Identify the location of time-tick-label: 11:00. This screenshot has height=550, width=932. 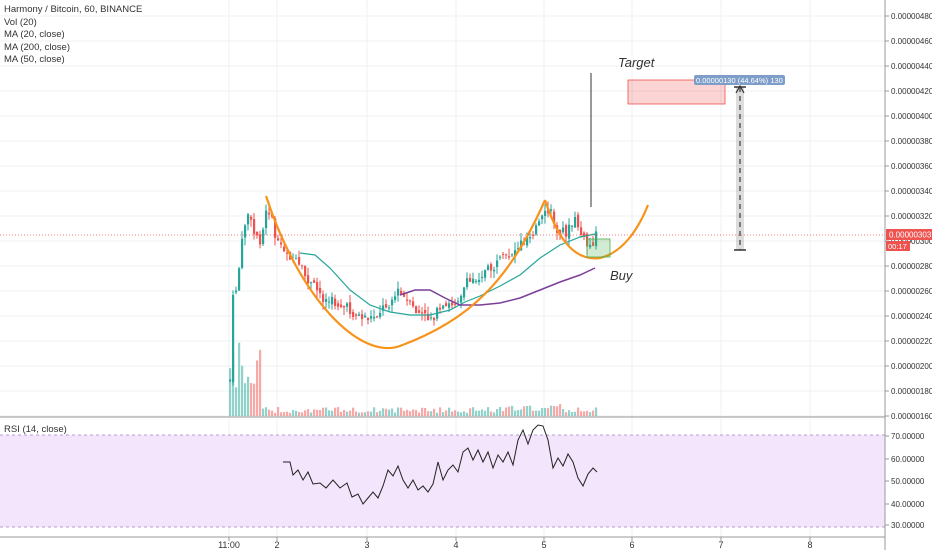
(229, 545).